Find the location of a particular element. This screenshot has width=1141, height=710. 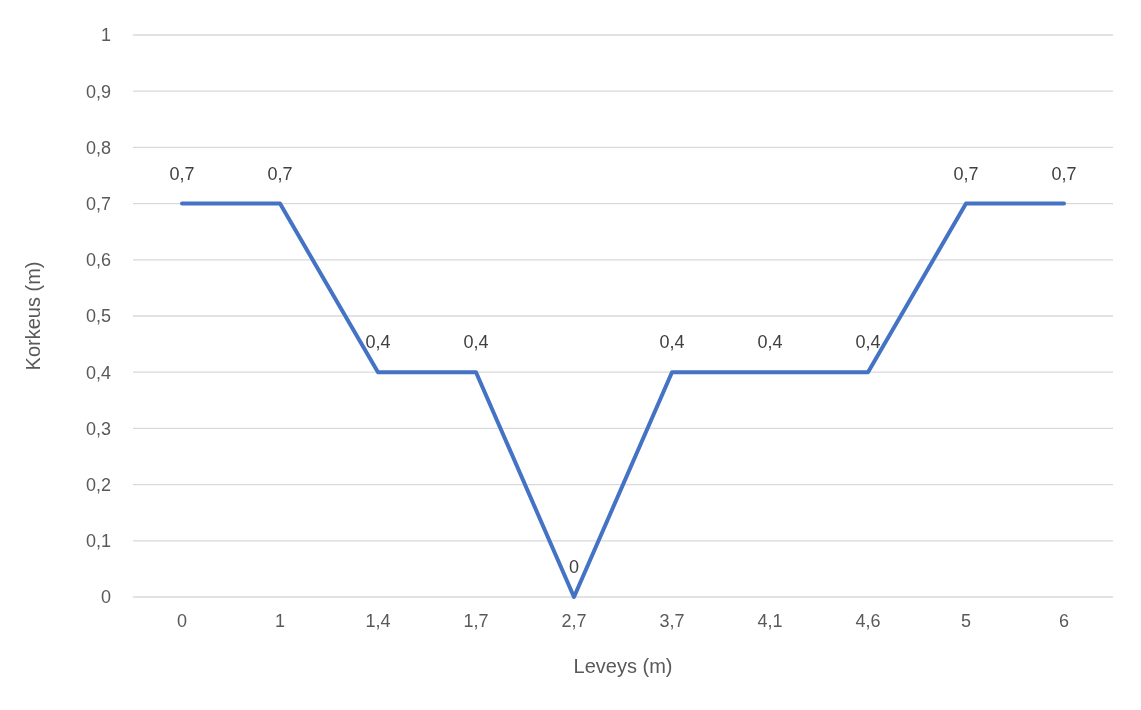

y-tick-label: 0,3 is located at coordinates (98, 428).